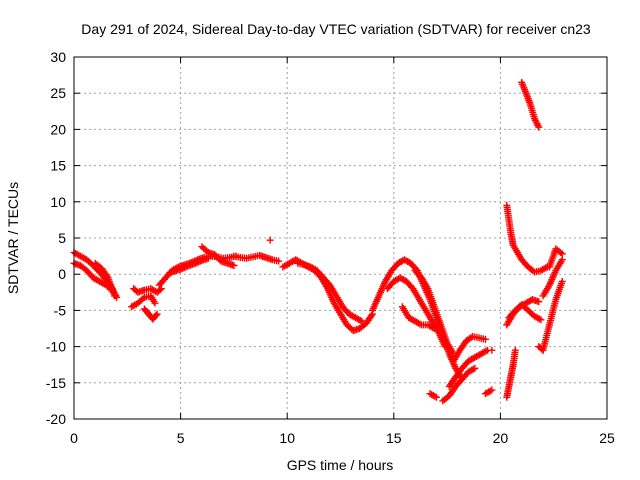 The image size is (640, 480). I want to click on x-tick-label: 0, so click(74, 438).